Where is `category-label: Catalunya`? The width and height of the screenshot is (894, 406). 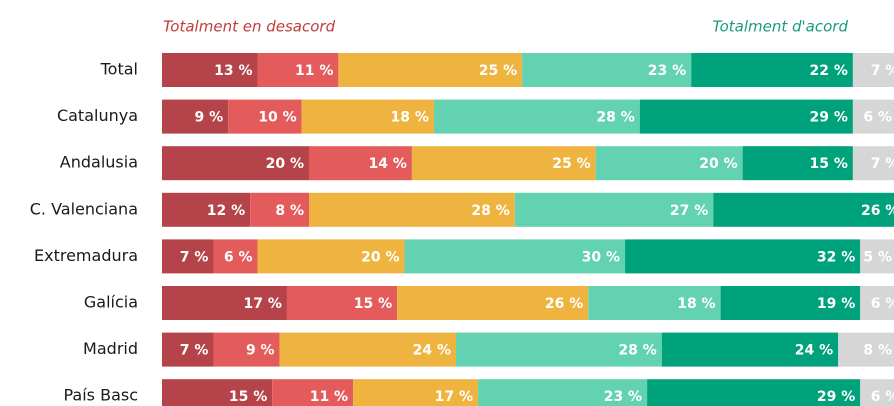
category-label: Catalunya is located at coordinates (97, 115).